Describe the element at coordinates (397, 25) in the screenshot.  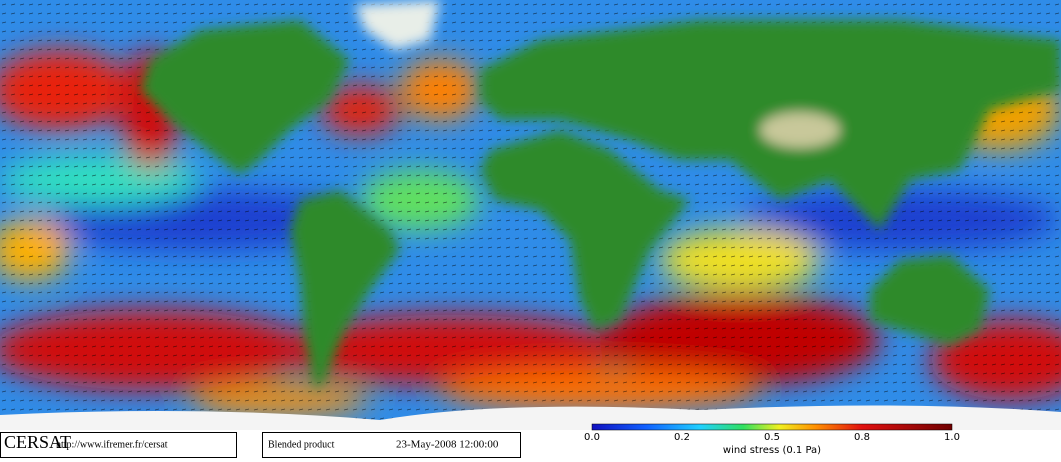
I see `greenland` at that location.